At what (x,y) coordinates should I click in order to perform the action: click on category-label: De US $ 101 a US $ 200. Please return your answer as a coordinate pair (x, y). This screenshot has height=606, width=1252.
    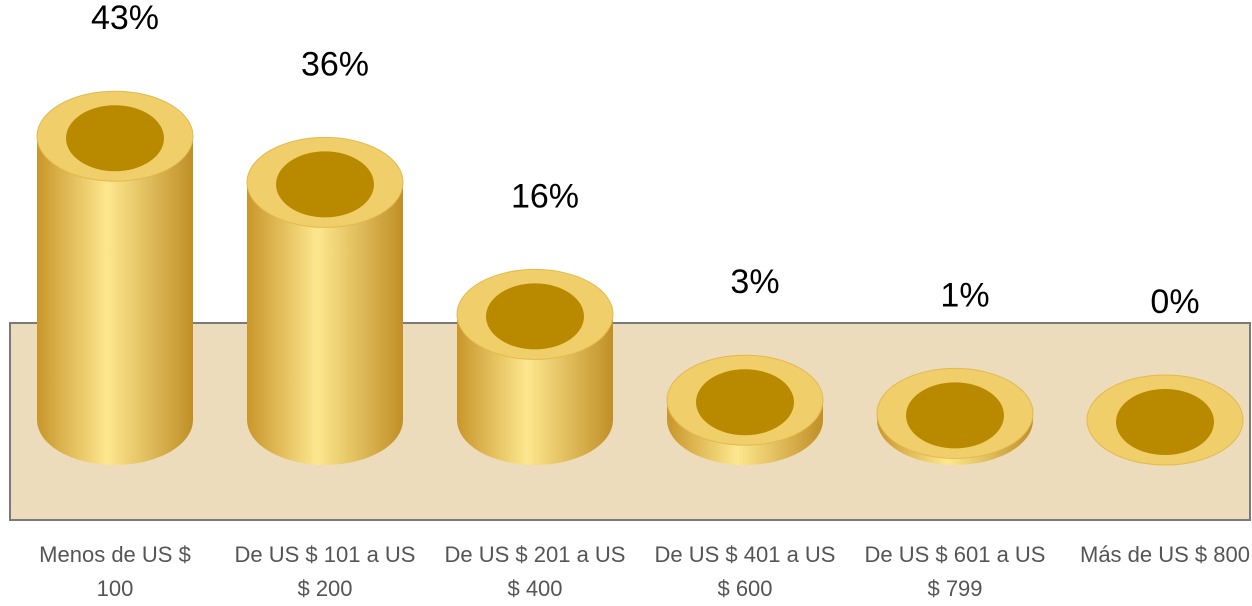
    Looking at the image, I should click on (325, 571).